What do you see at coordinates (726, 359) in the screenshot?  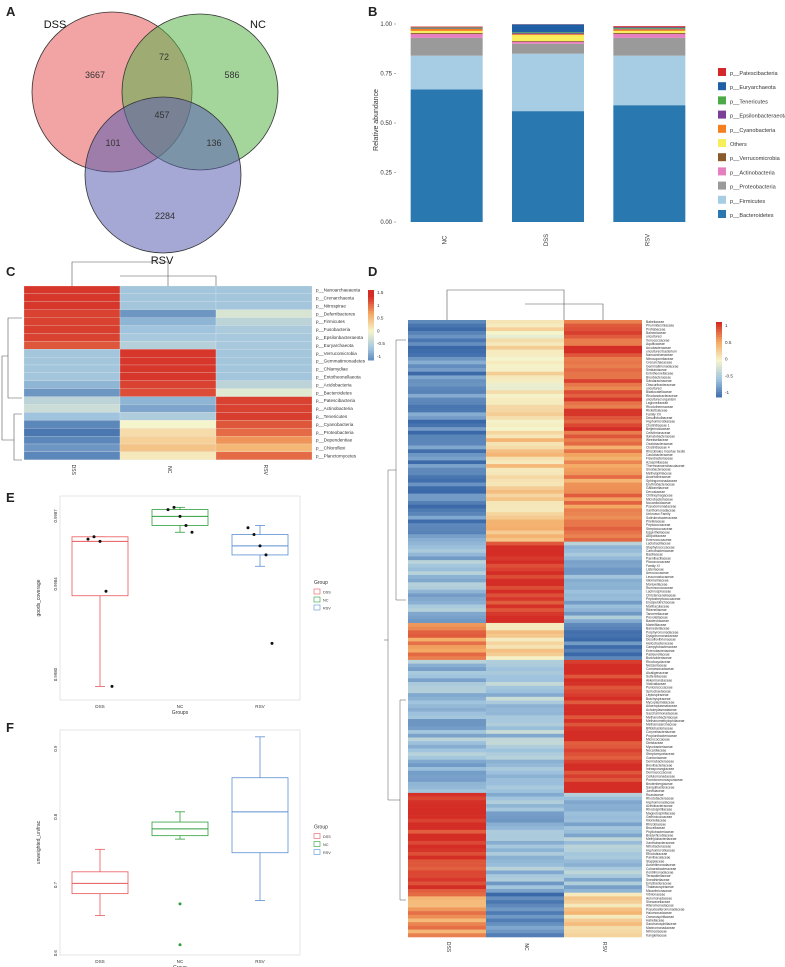 I see `heatmap-d-scale-tick: 0` at bounding box center [726, 359].